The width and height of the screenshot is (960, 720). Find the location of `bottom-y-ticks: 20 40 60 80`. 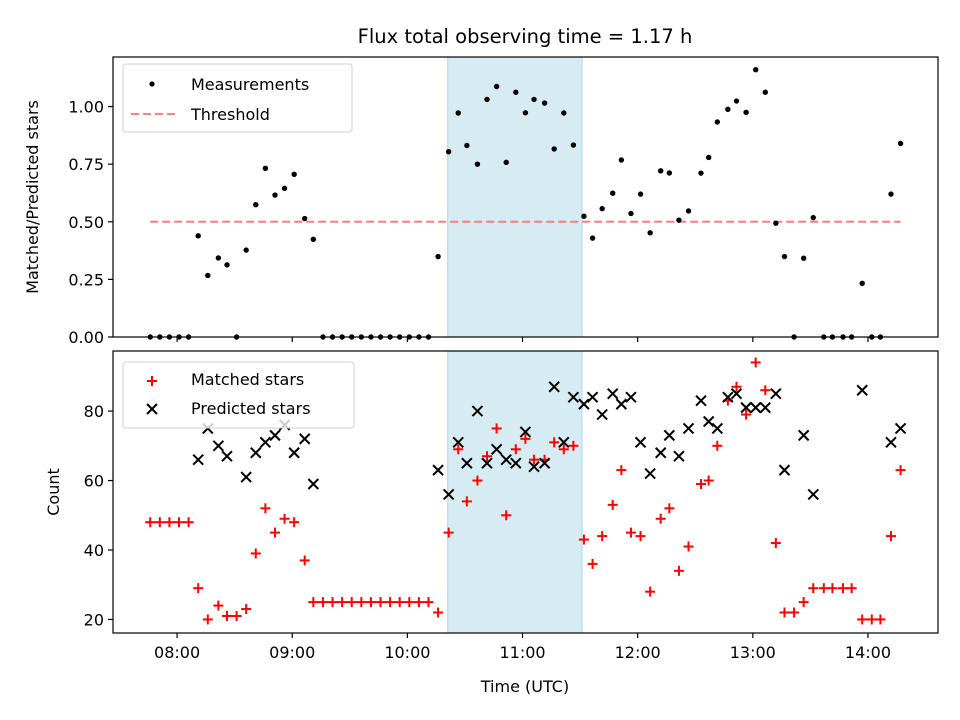

bottom-y-ticks: 20 40 60 80 is located at coordinates (98, 515).